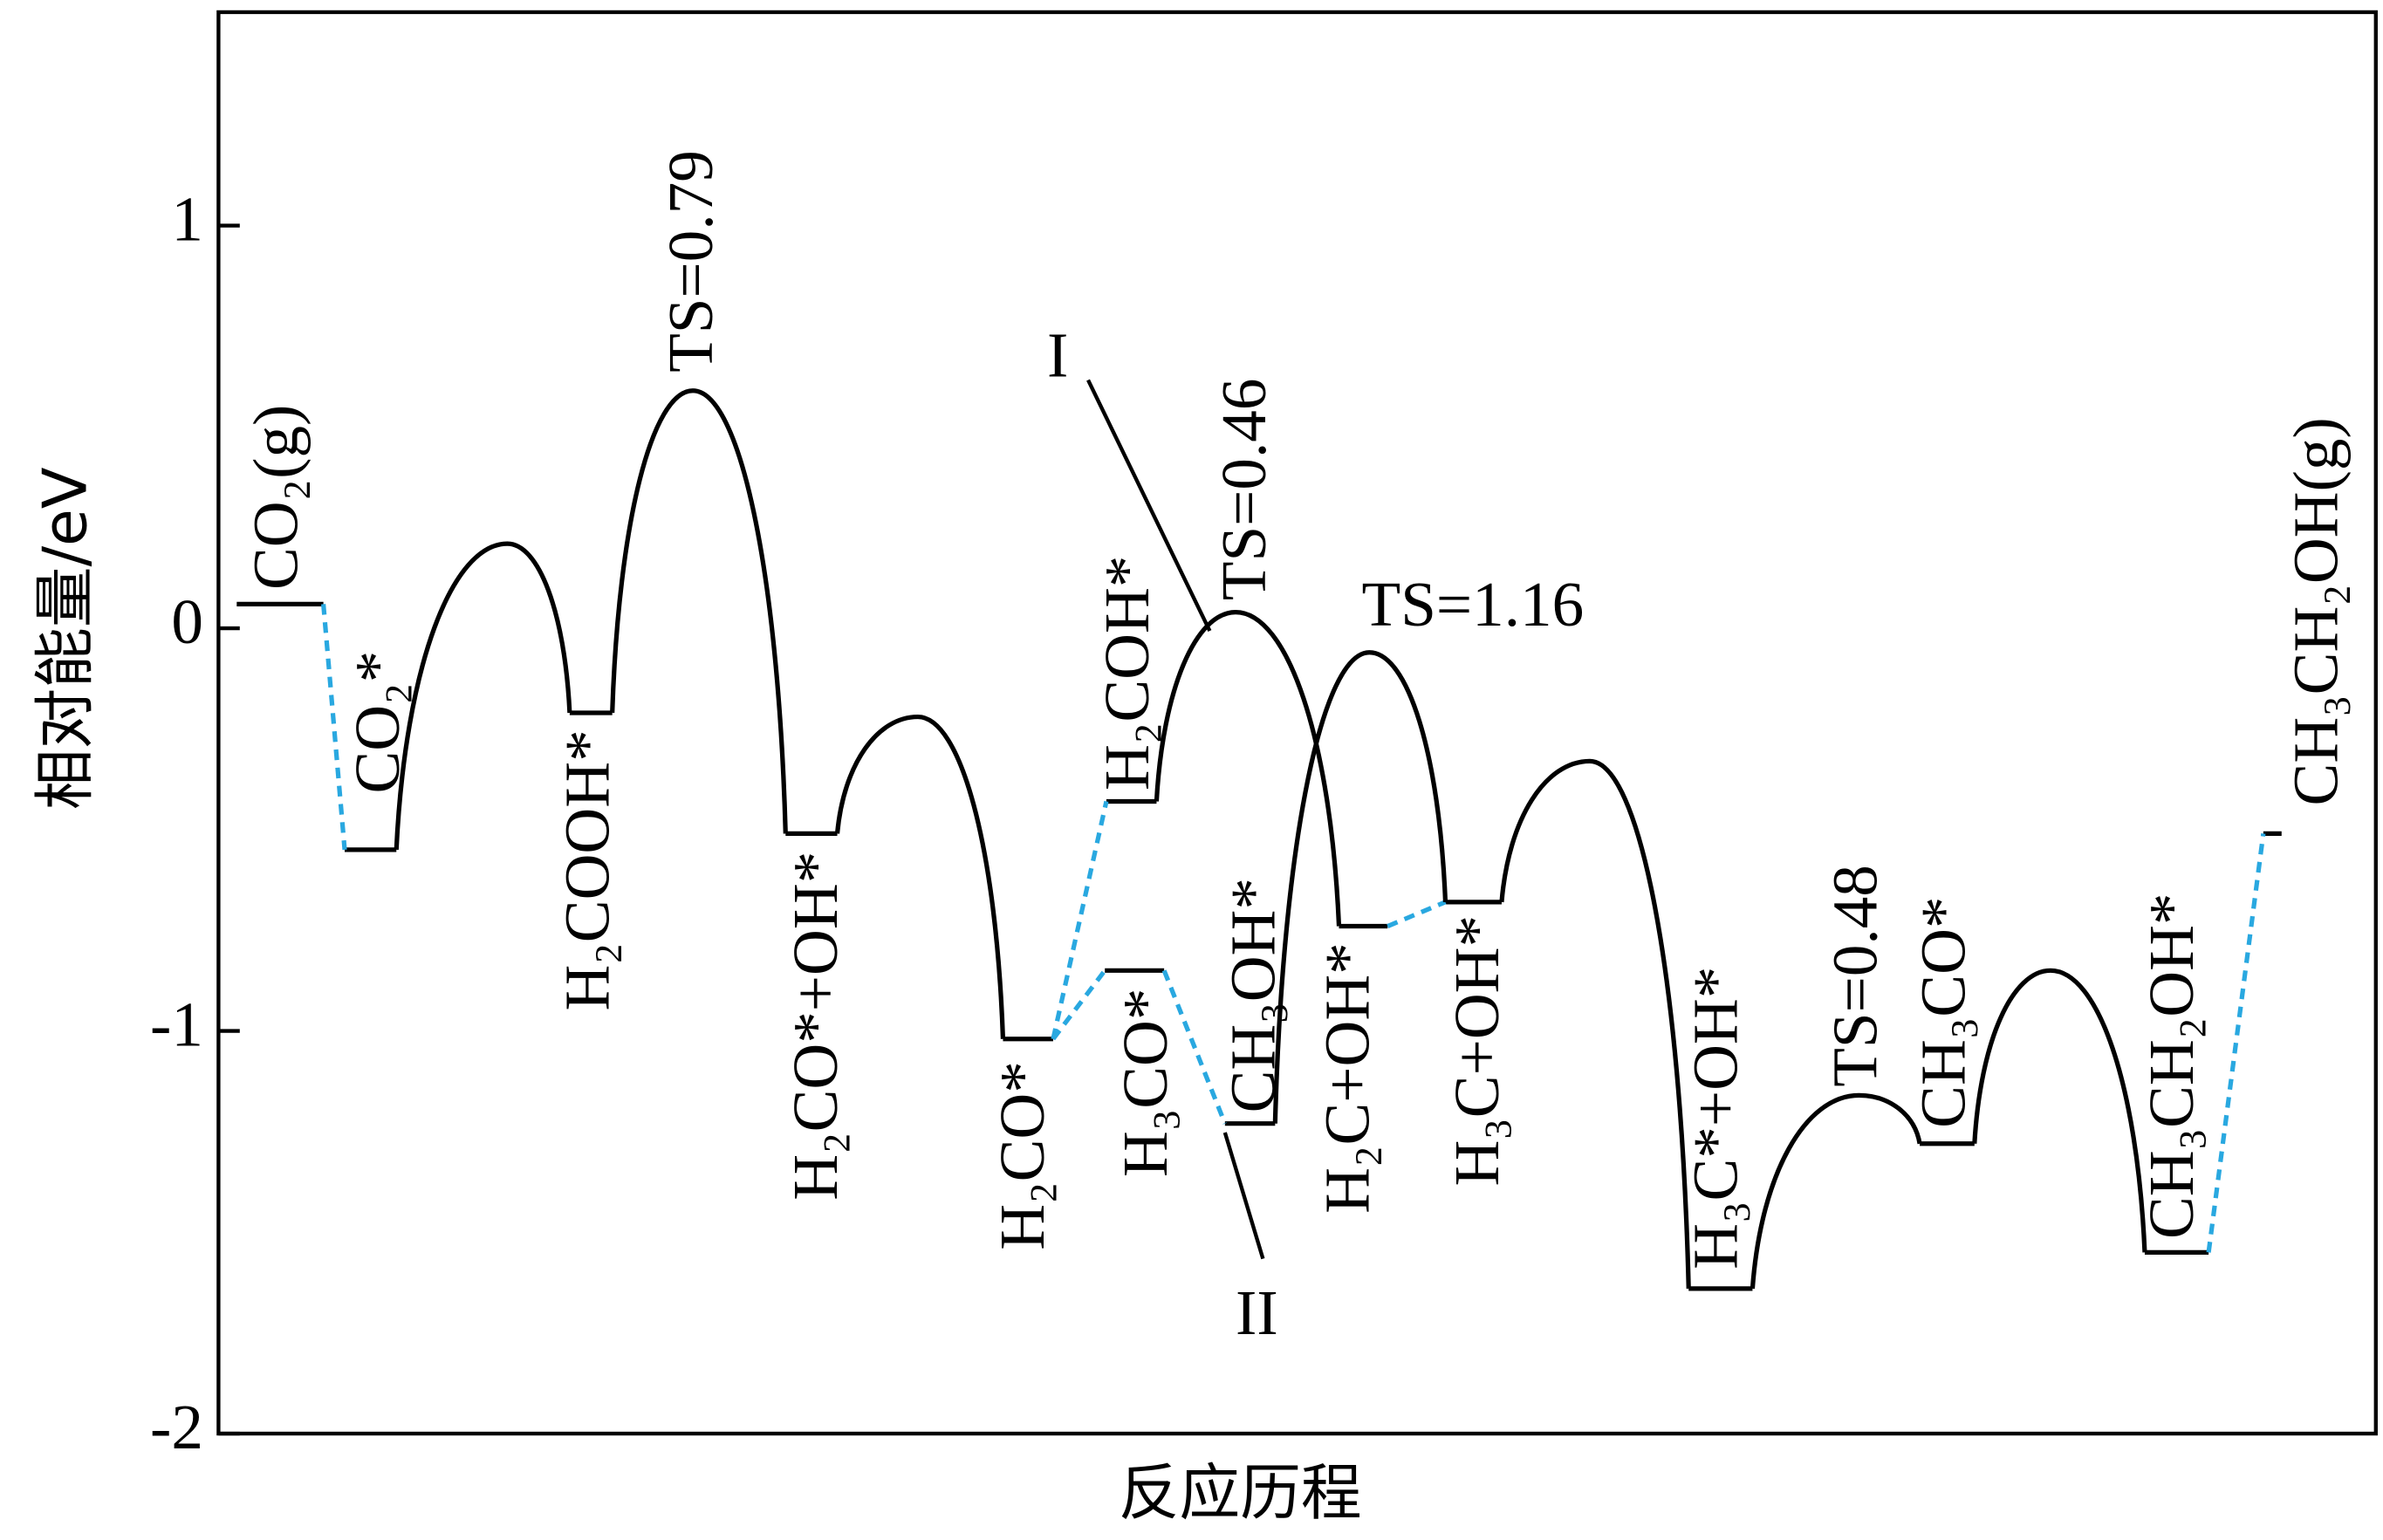  What do you see at coordinates (1022, 1155) in the screenshot?
I see `level-label: H₂CO*` at bounding box center [1022, 1155].